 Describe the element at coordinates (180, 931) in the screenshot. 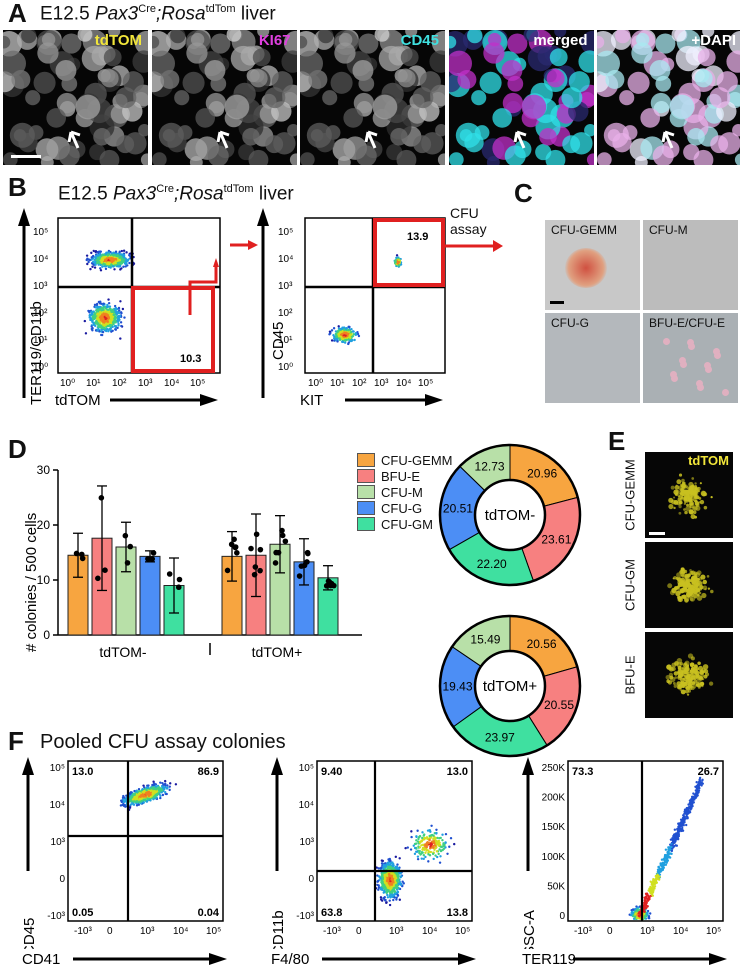

I see `x-tick-label: 10⁴` at that location.